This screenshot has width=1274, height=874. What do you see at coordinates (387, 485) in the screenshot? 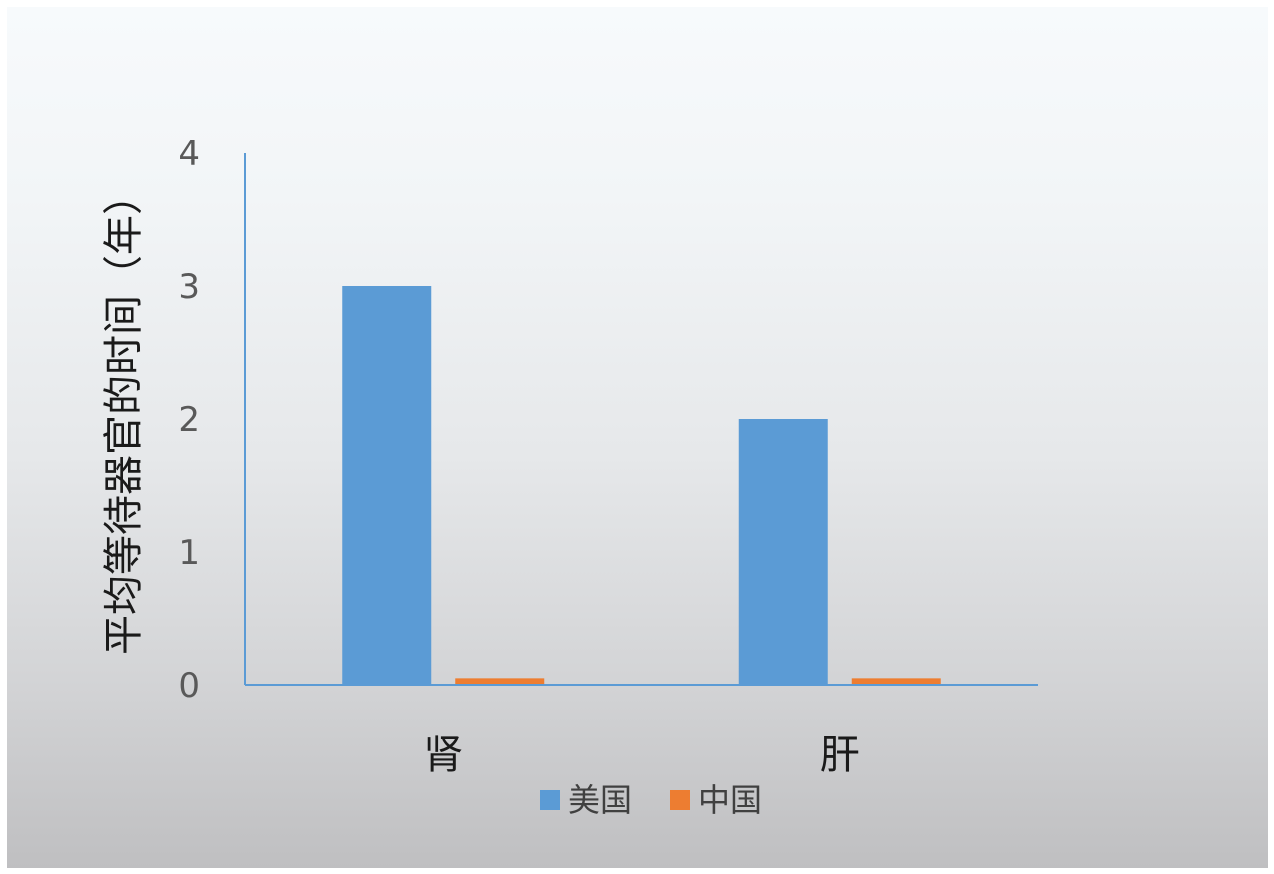
I see `bar-美国-肾` at bounding box center [387, 485].